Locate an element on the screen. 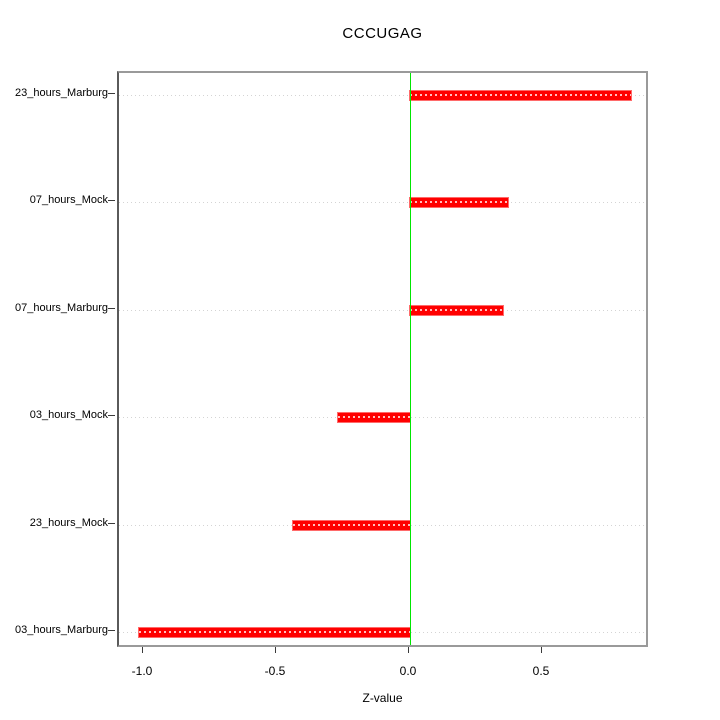  x-axis-tick-label: -0.5 is located at coordinates (275, 671).